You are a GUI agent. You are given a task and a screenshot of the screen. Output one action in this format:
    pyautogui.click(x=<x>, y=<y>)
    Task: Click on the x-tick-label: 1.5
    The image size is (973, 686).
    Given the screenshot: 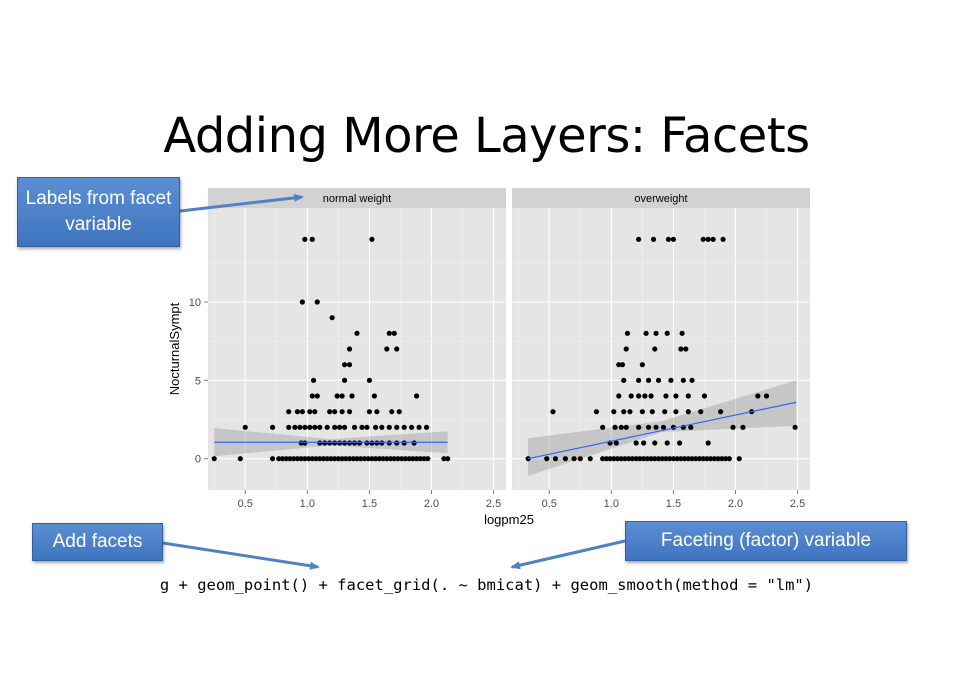 What is the action you would take?
    pyautogui.click(x=369, y=504)
    